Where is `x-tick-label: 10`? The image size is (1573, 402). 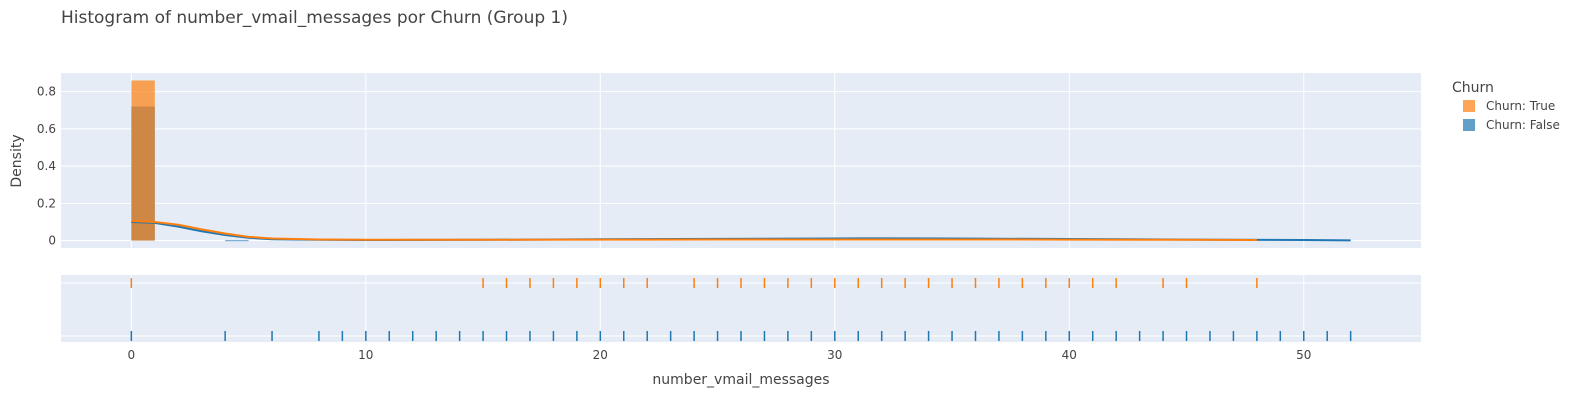 x-tick-label: 10 is located at coordinates (365, 355).